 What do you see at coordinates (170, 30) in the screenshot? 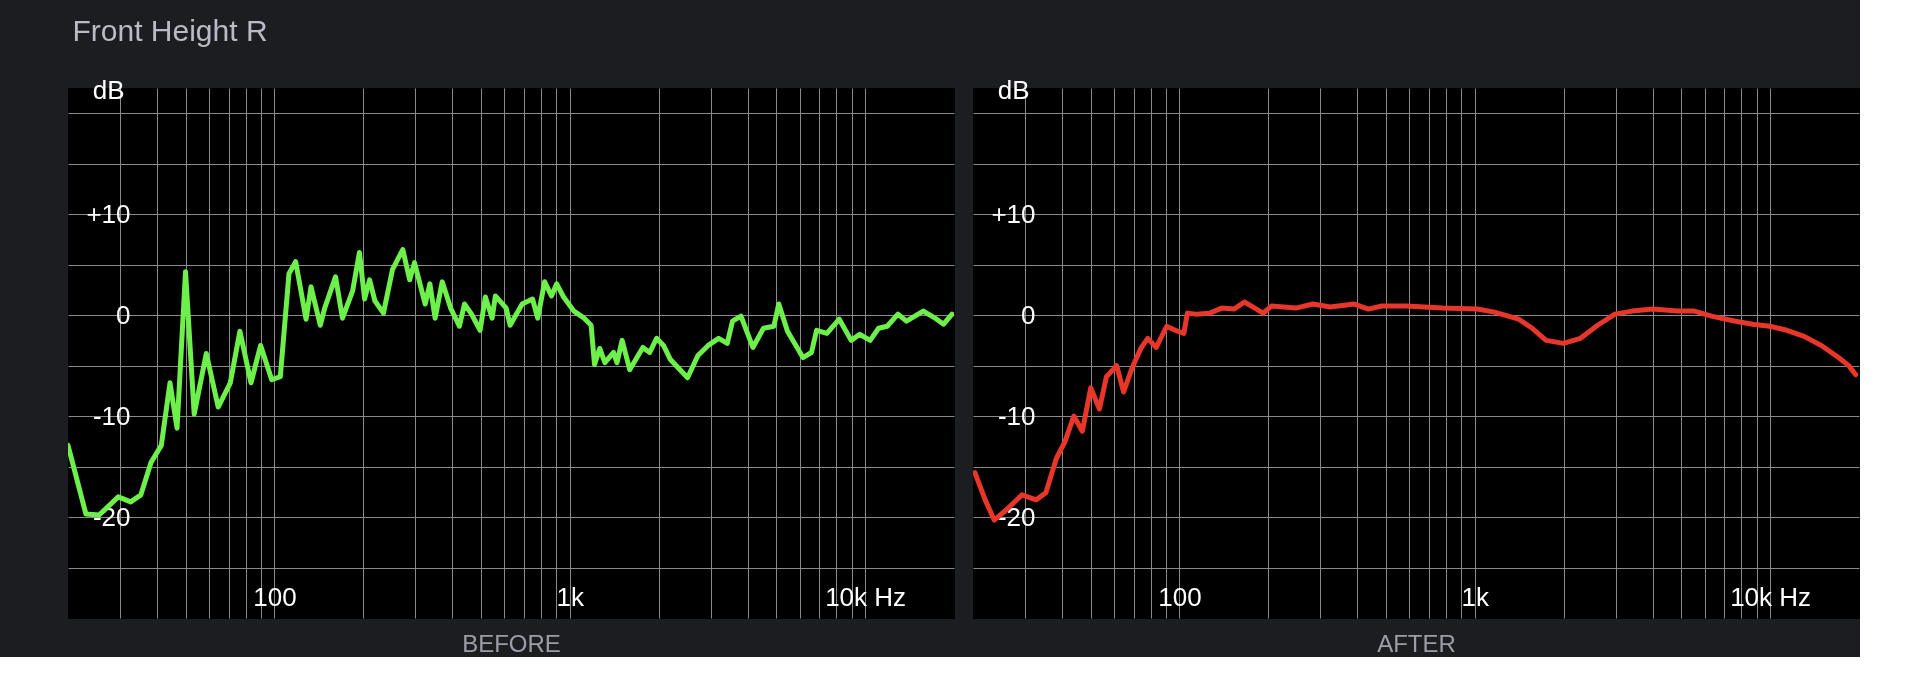
I see `chart-title: Front Height R` at bounding box center [170, 30].